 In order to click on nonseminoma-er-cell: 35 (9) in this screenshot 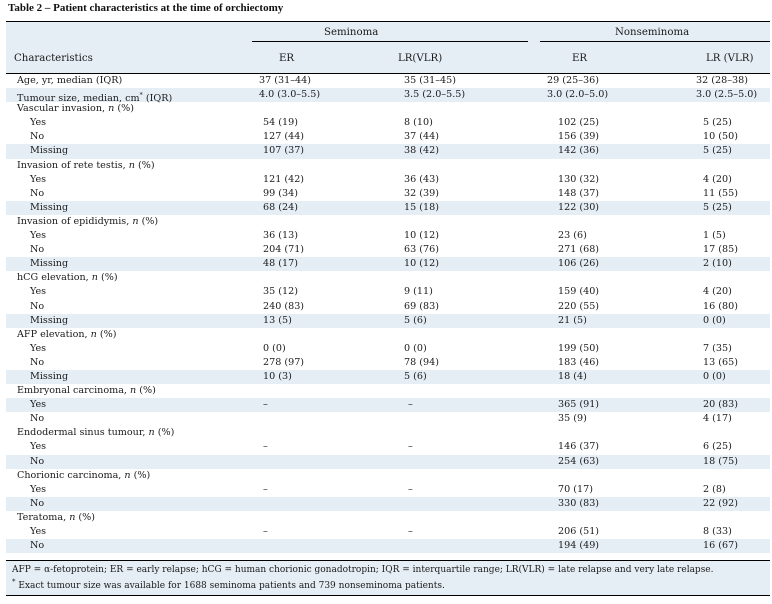, I will do `click(572, 419)`.